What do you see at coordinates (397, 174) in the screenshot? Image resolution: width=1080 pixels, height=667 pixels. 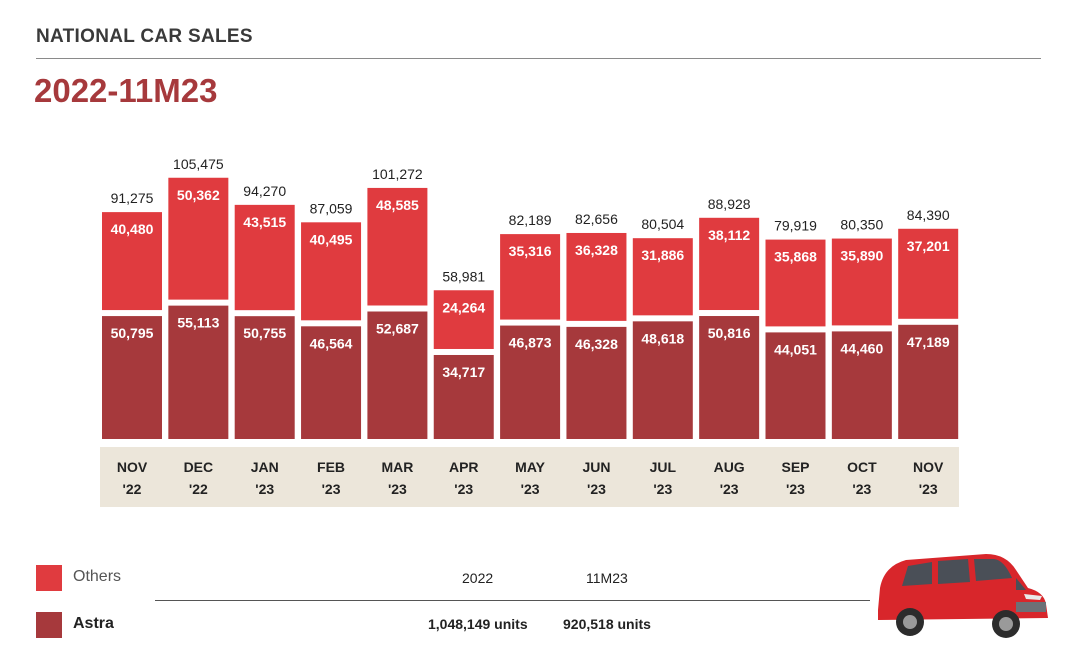 I see `data-label-total: 101,272` at bounding box center [397, 174].